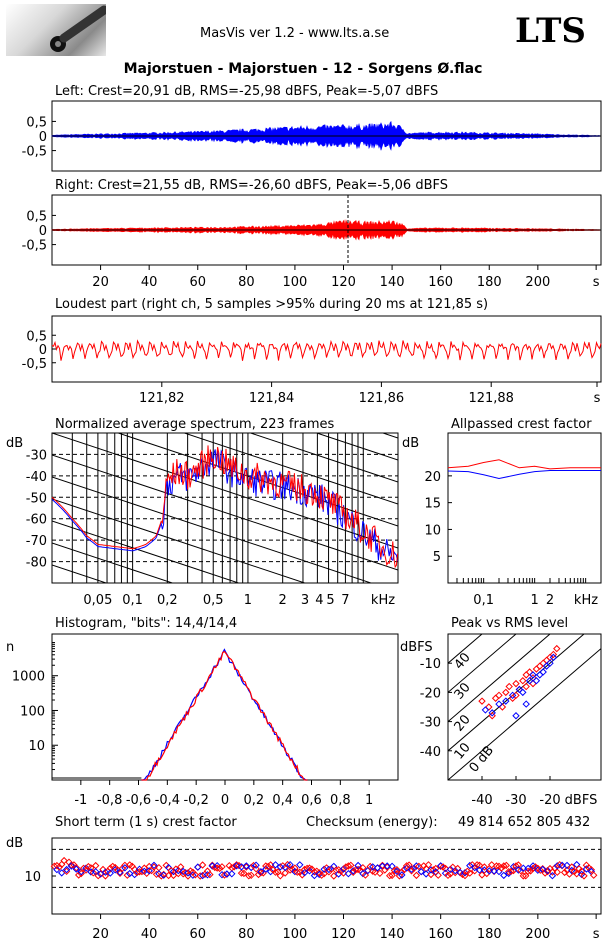  Describe the element at coordinates (36, 498) in the screenshot. I see `spectrum-ytick: -50` at that location.